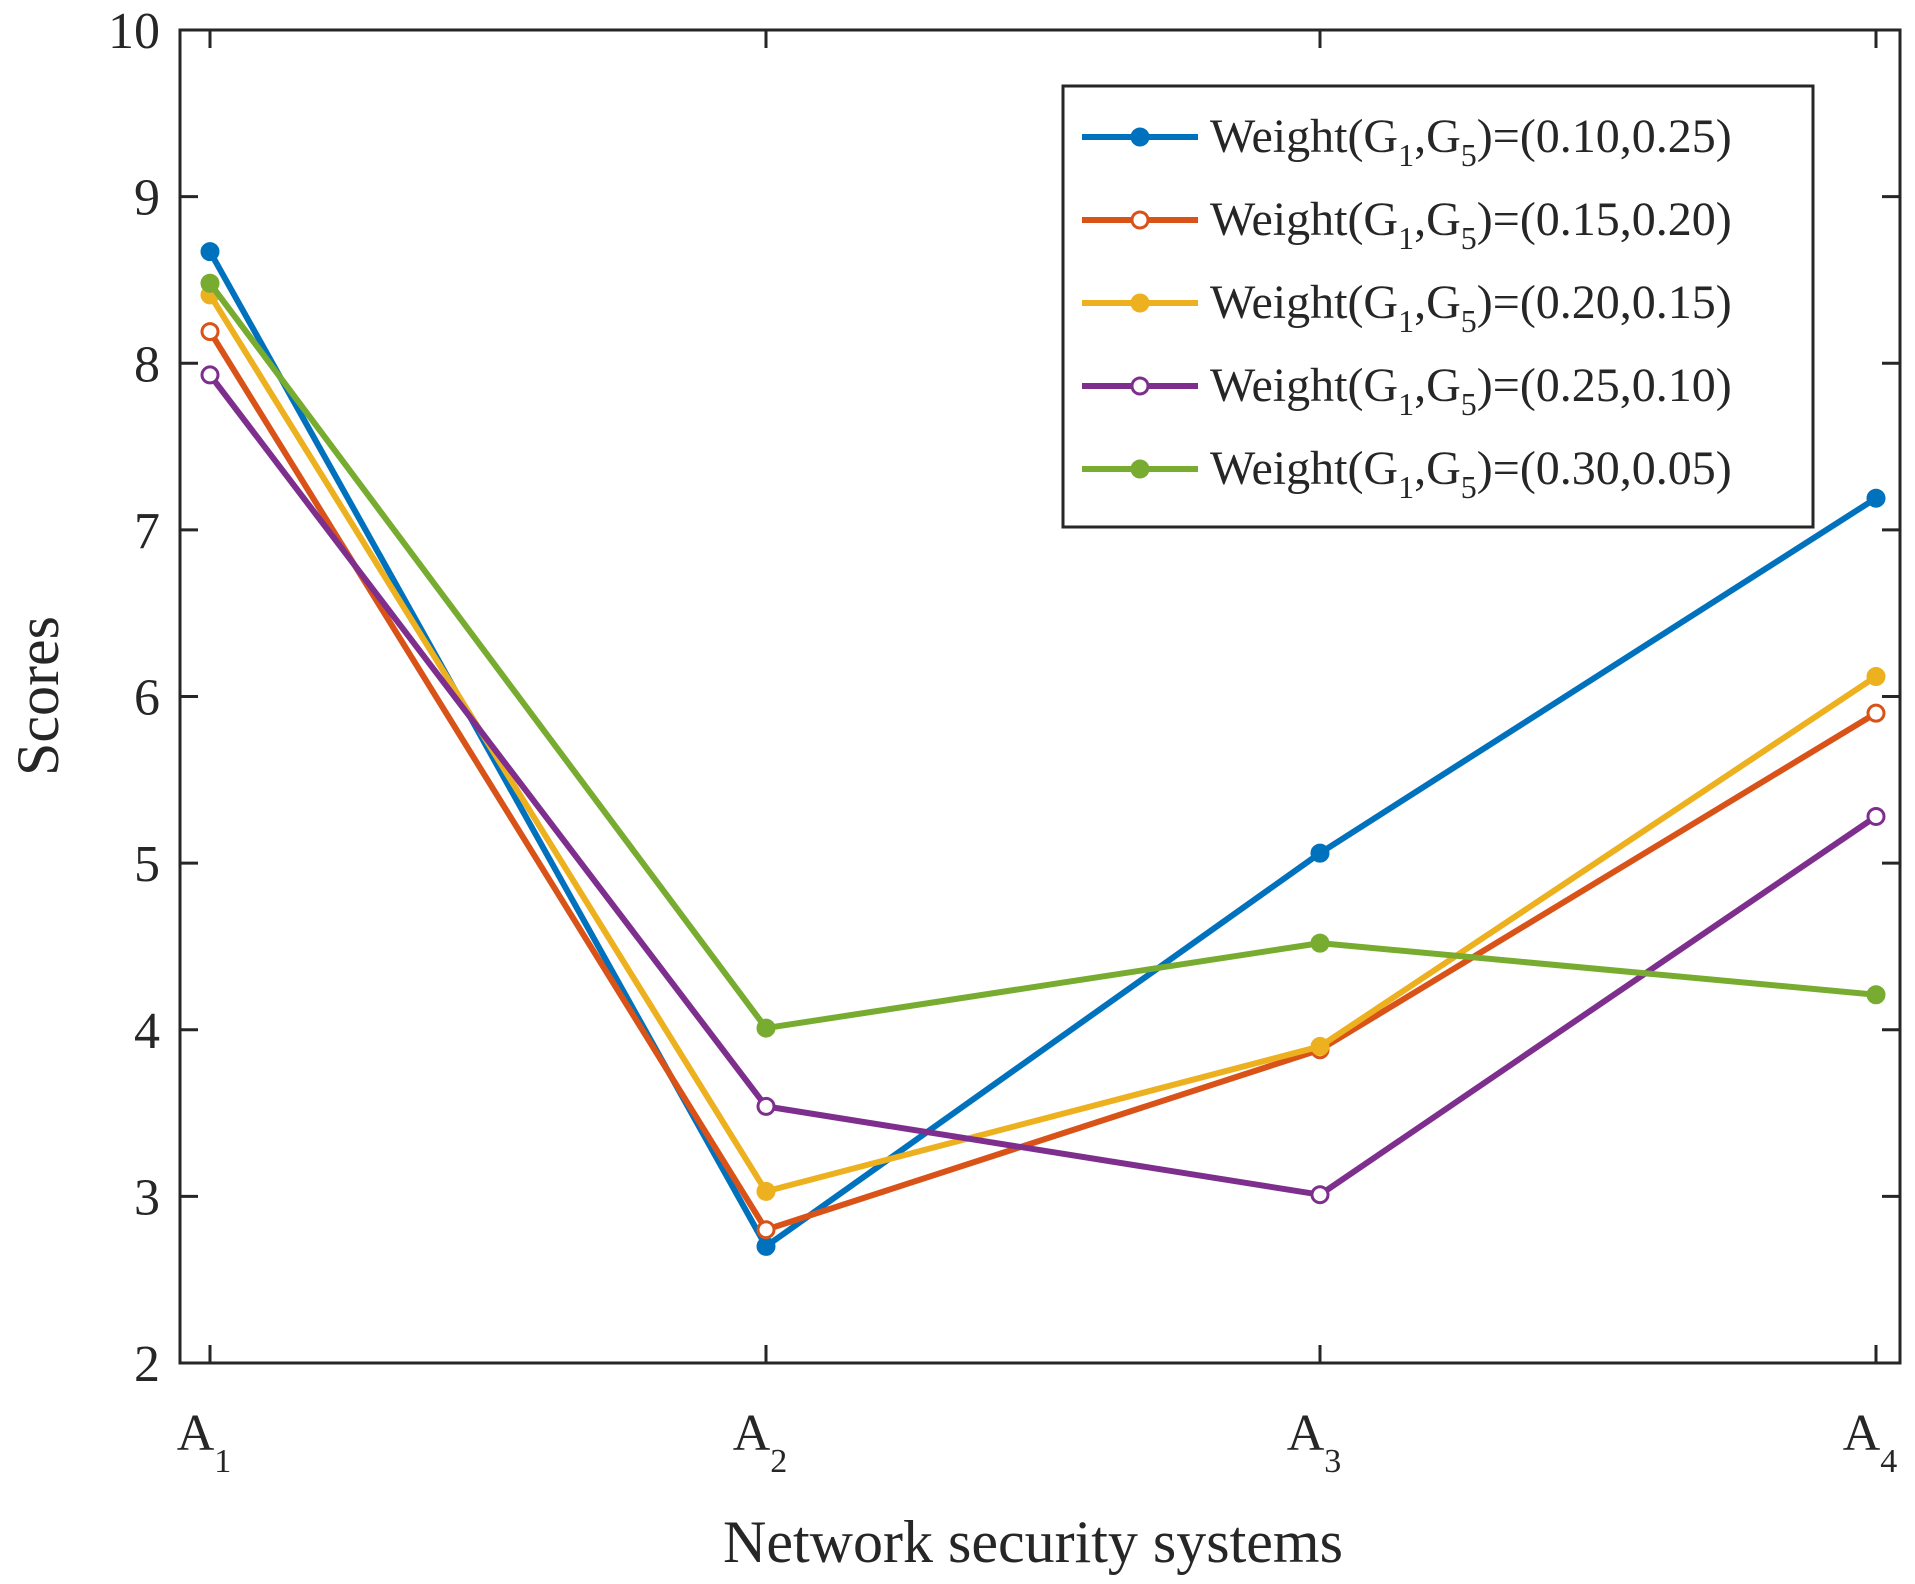 The image size is (1915, 1584). I want to click on y-tick-label-10: 10, so click(134, 31).